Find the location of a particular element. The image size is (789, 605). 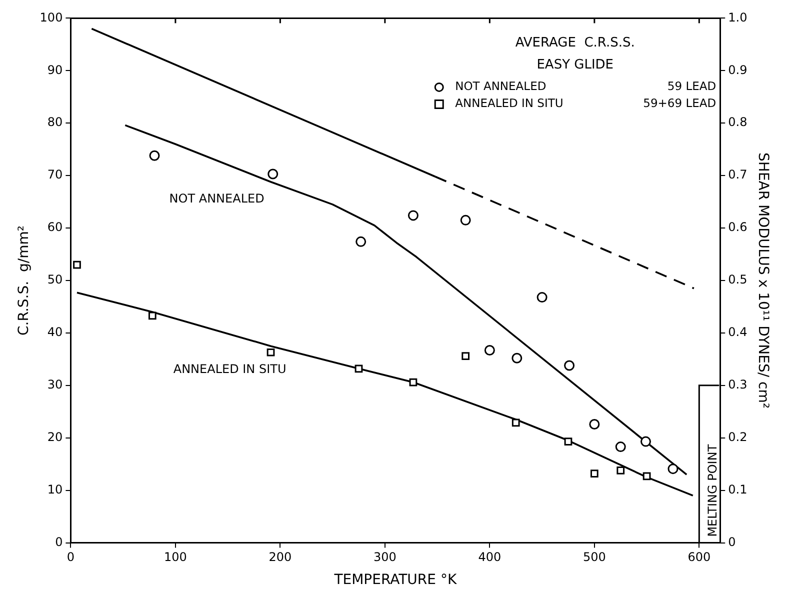

y2-tick-label: 1.0 is located at coordinates (738, 17).